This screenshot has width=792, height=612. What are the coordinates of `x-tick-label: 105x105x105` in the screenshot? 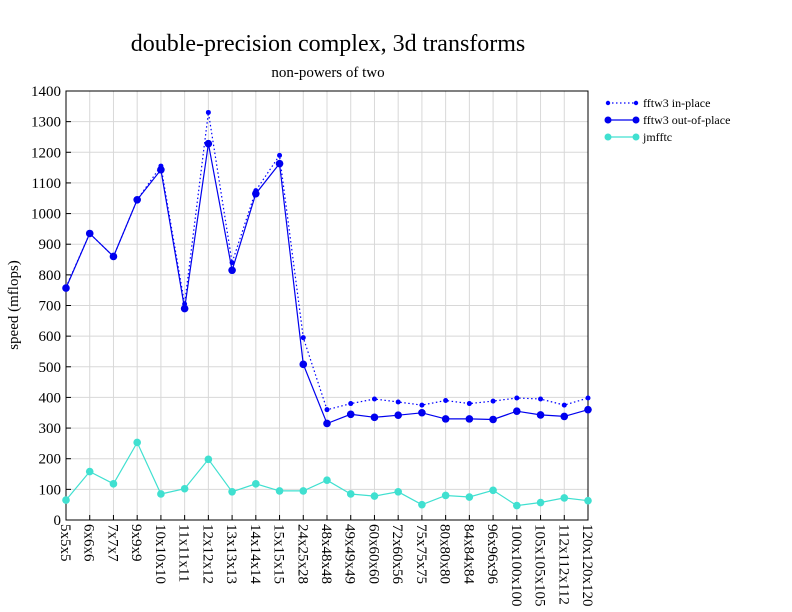 It's located at (540, 565).